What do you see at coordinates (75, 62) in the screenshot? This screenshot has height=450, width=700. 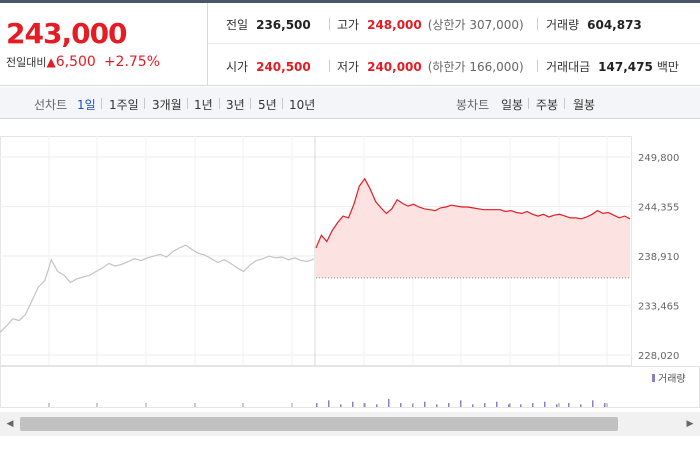 I see `change-value: 6,500` at bounding box center [75, 62].